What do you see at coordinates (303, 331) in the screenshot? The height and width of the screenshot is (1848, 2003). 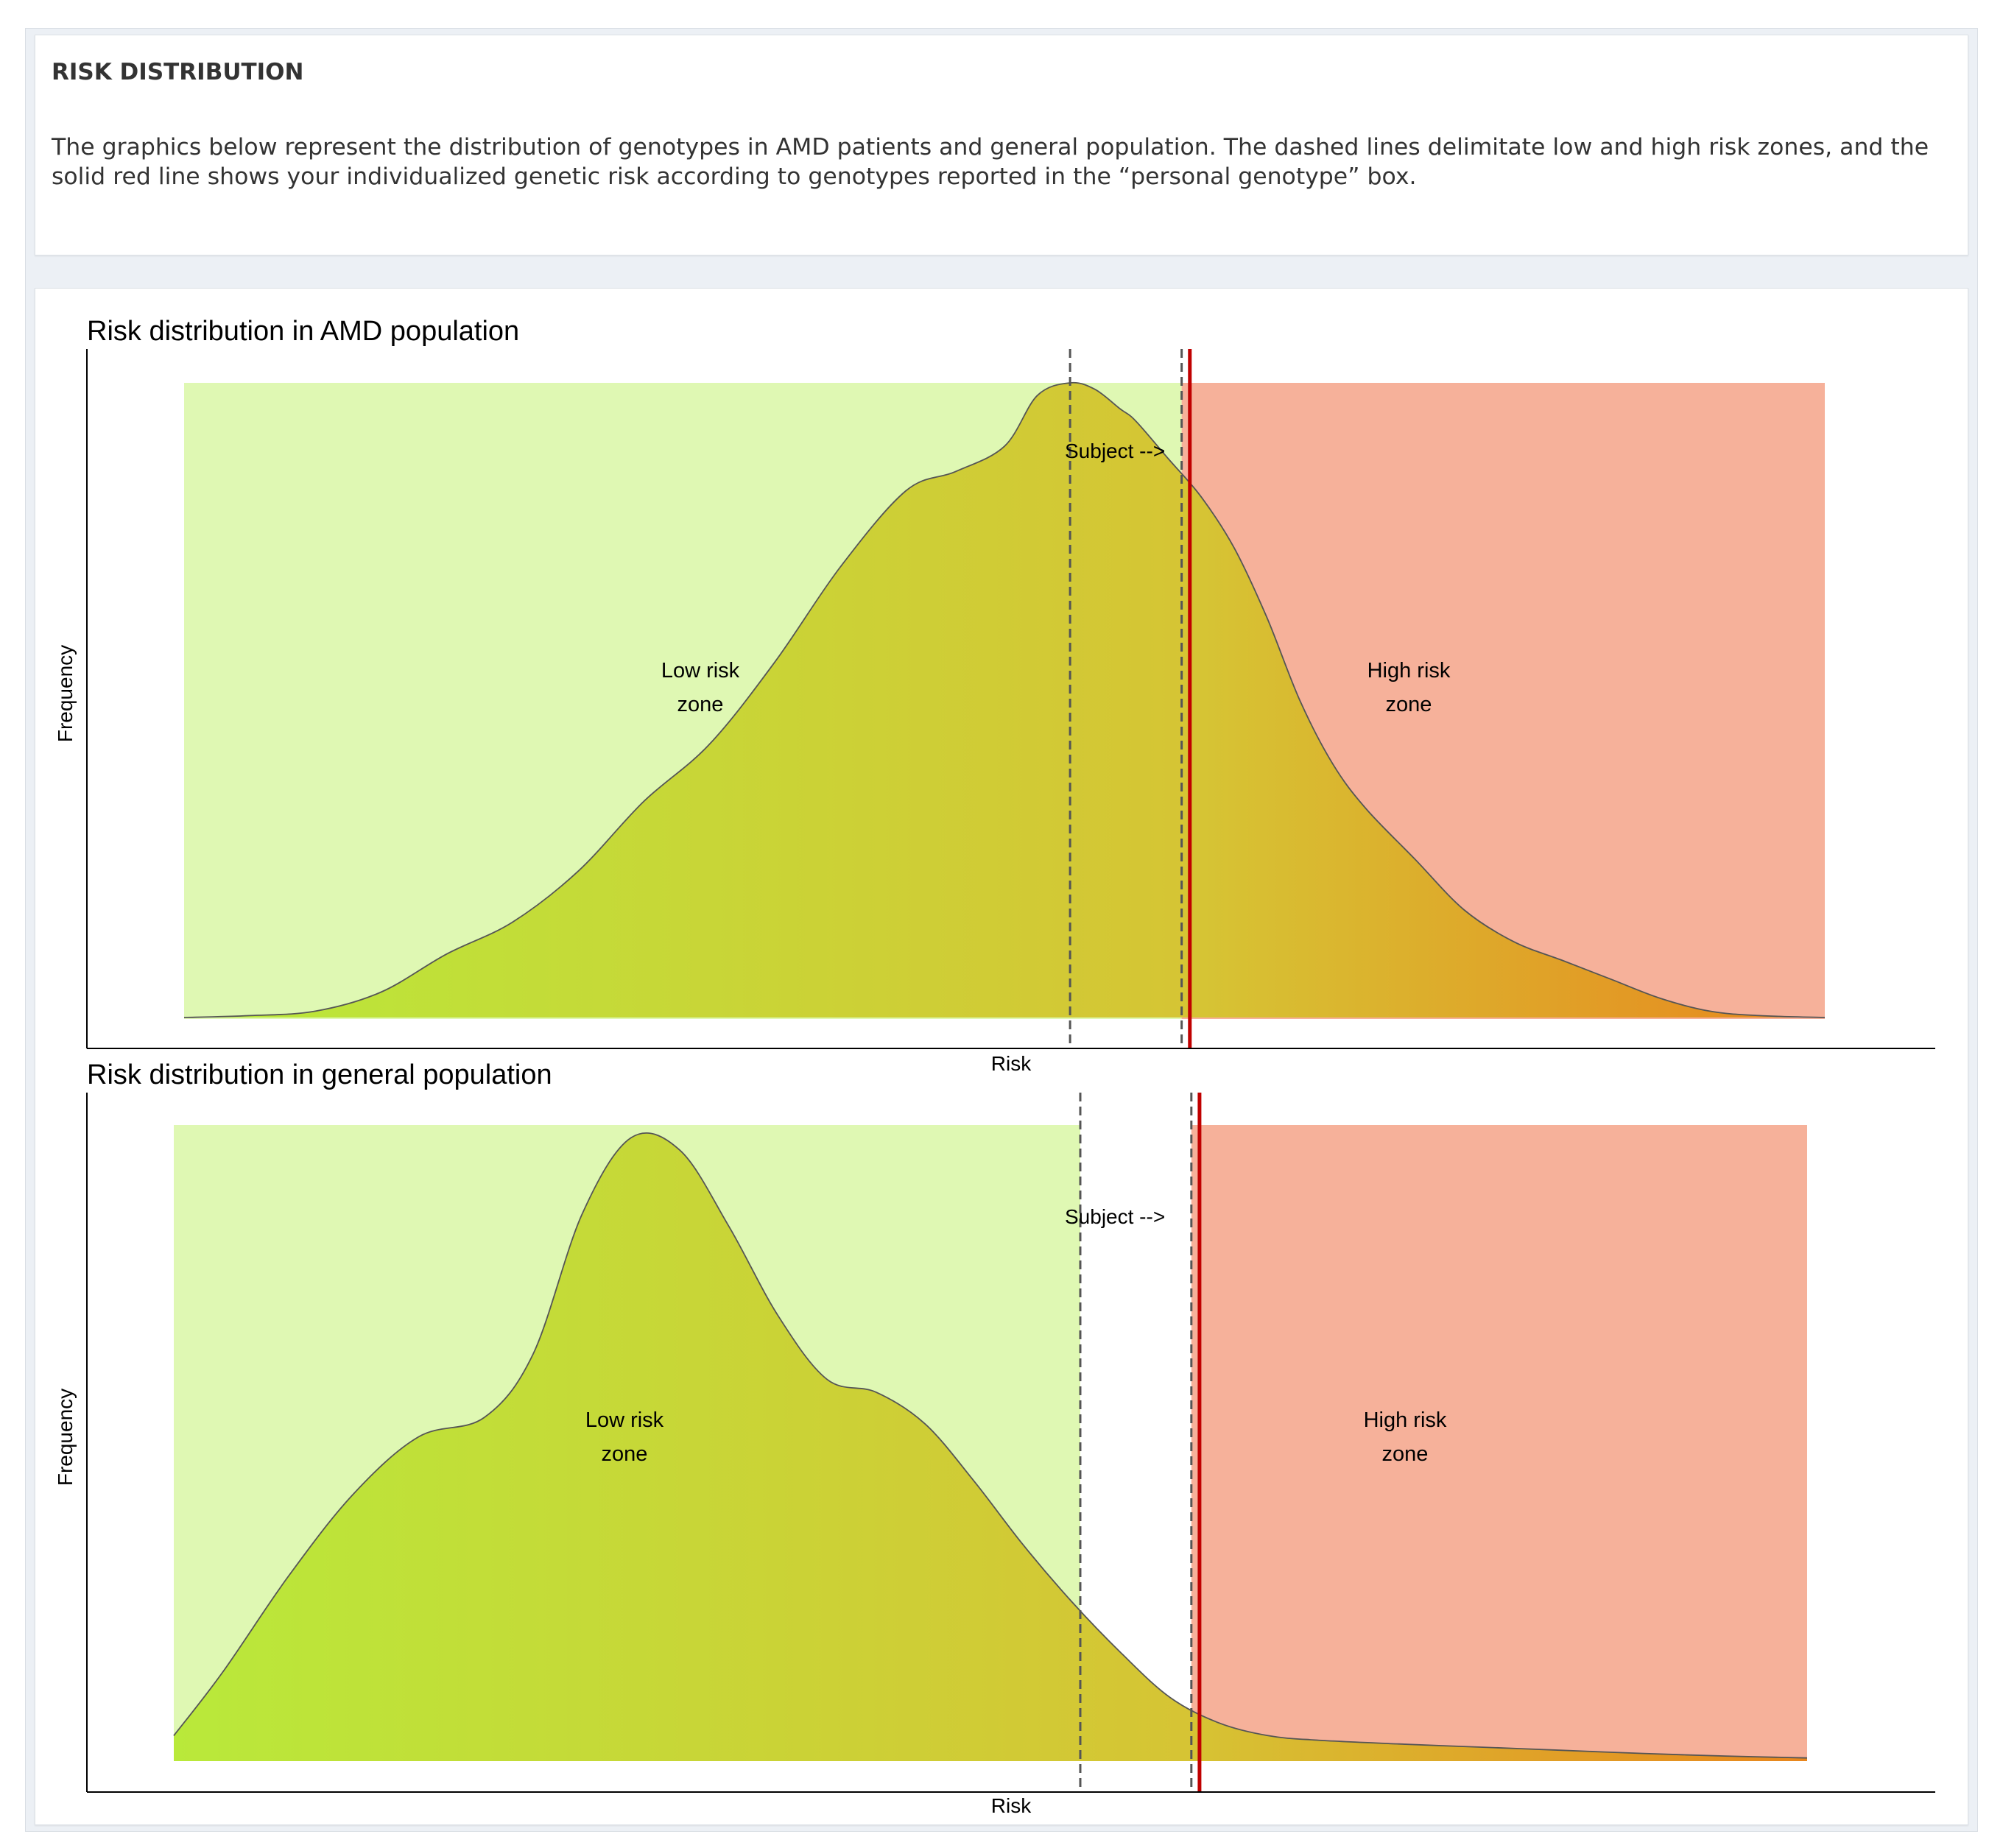 I see `chart-title: Risk distribution in AMD population` at bounding box center [303, 331].